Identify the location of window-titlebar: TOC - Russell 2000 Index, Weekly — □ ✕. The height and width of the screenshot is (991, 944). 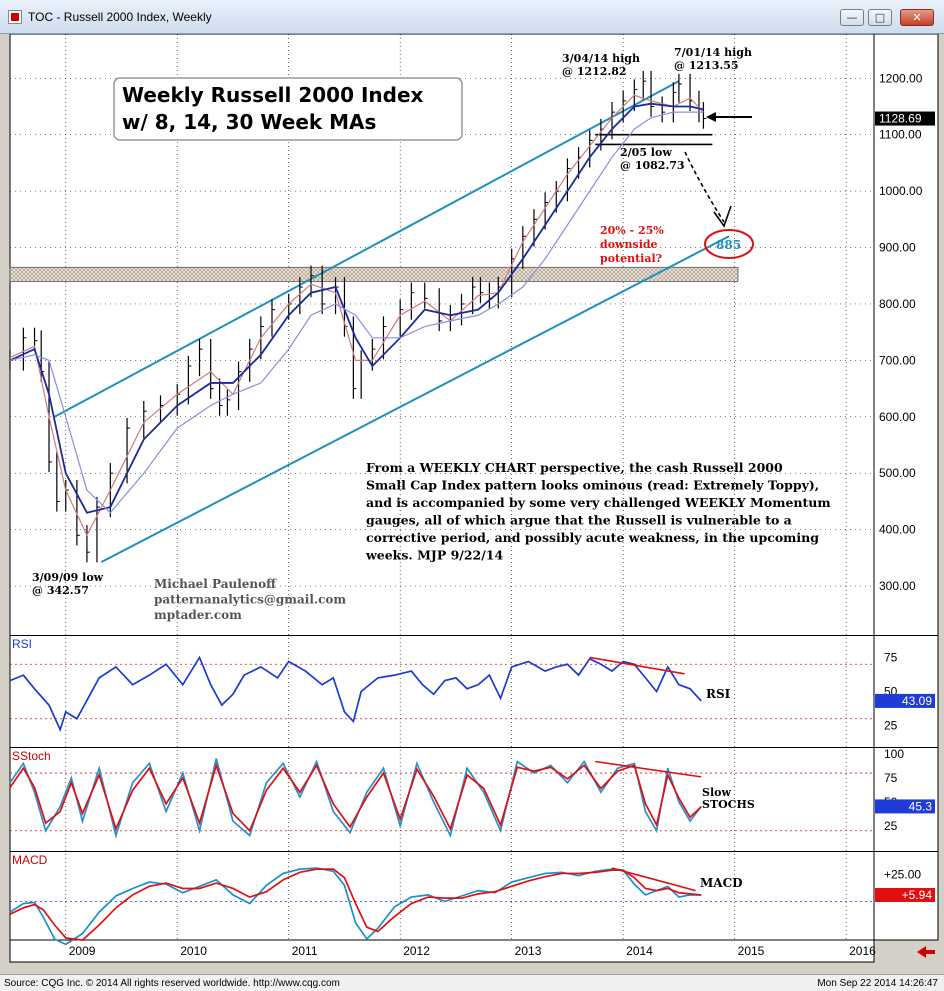
(472, 17).